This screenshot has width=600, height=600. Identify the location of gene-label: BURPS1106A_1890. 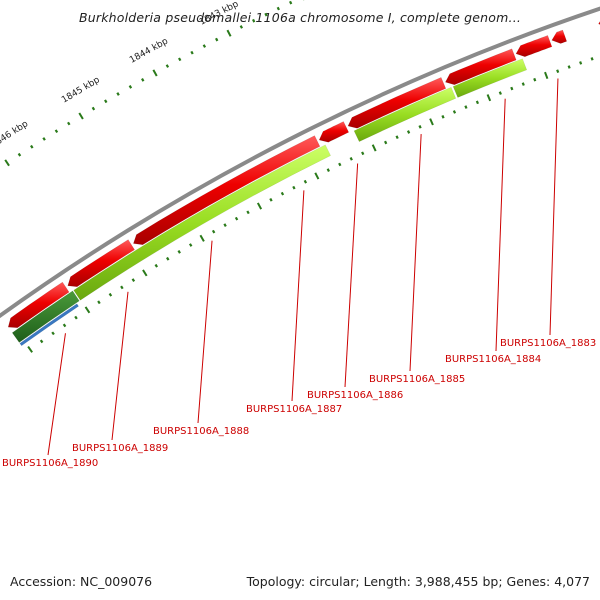
(50, 463).